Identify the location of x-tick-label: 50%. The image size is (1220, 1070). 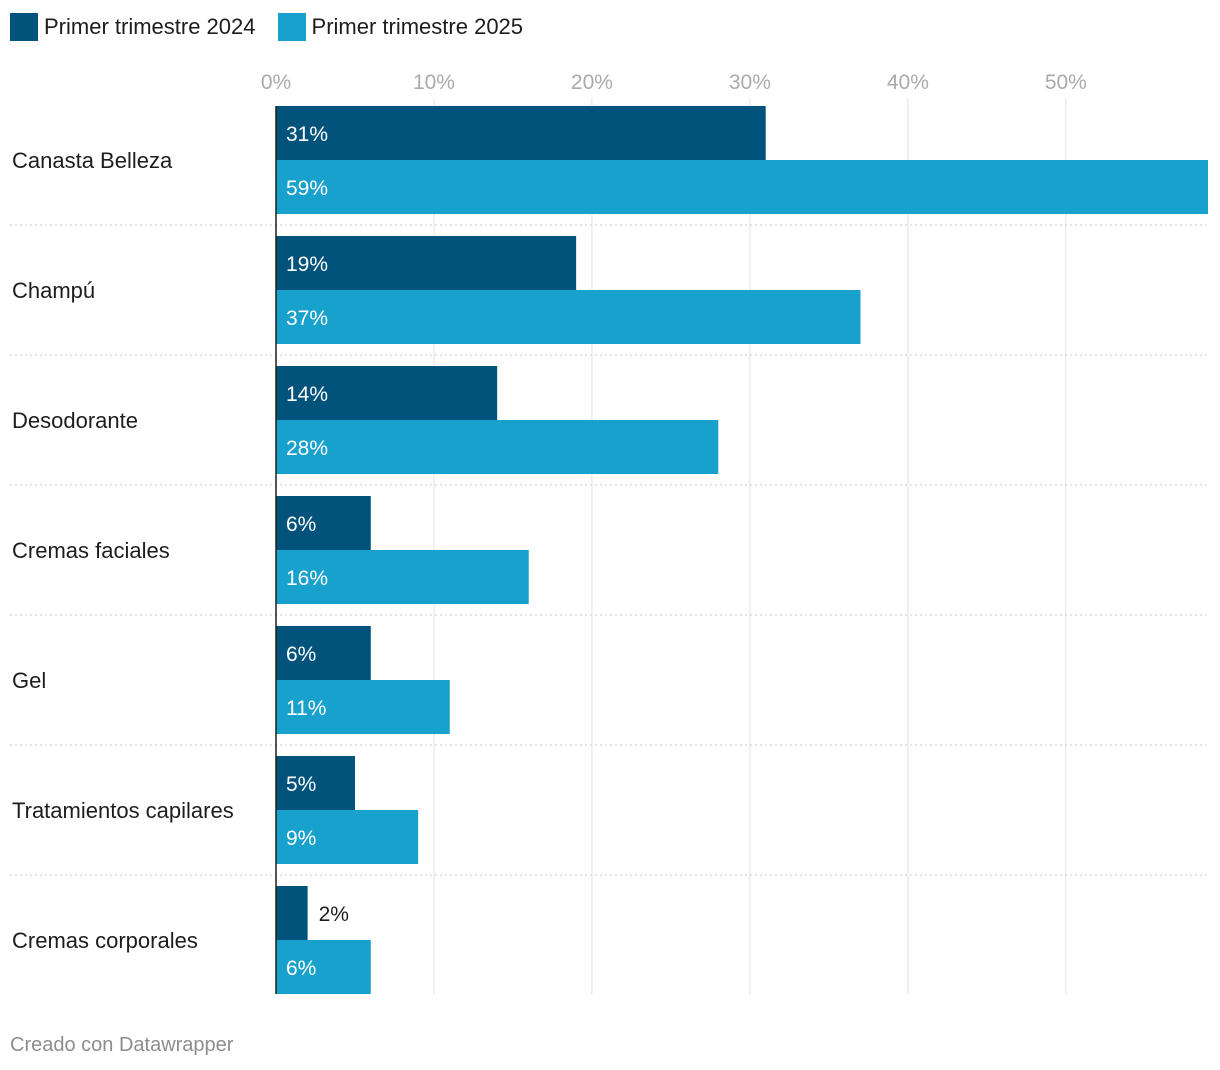
(1066, 82).